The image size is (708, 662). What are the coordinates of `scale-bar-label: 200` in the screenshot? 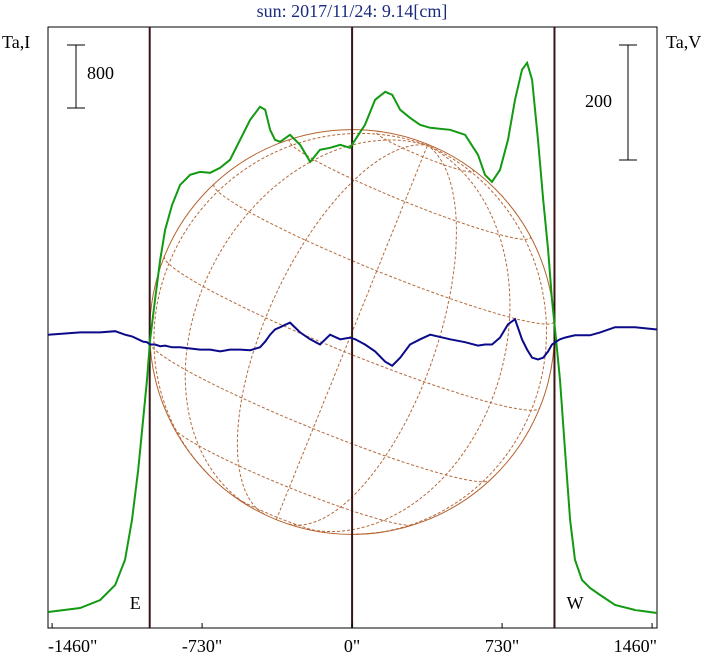 It's located at (598, 101).